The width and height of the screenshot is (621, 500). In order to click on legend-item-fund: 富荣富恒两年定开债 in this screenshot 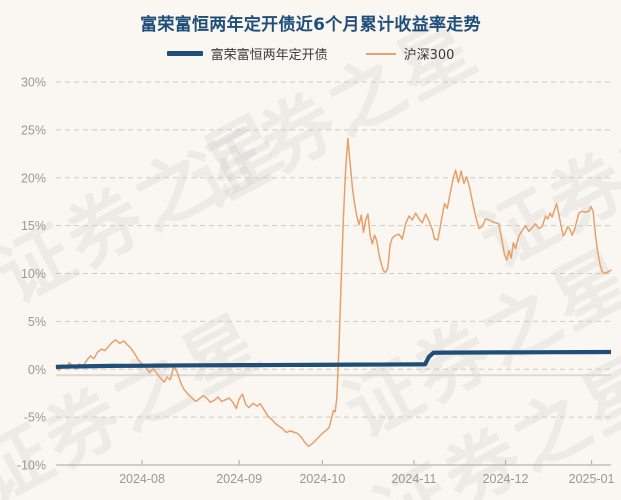, I will do `click(247, 53)`.